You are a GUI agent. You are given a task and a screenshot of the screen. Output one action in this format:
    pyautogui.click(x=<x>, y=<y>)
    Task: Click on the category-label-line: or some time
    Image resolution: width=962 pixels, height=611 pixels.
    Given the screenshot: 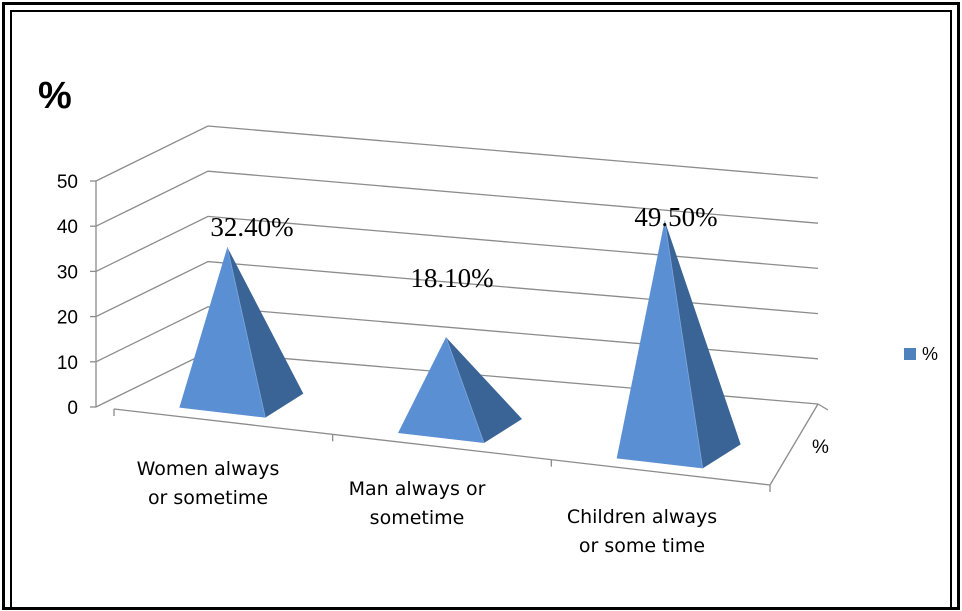 What is the action you would take?
    pyautogui.click(x=642, y=546)
    